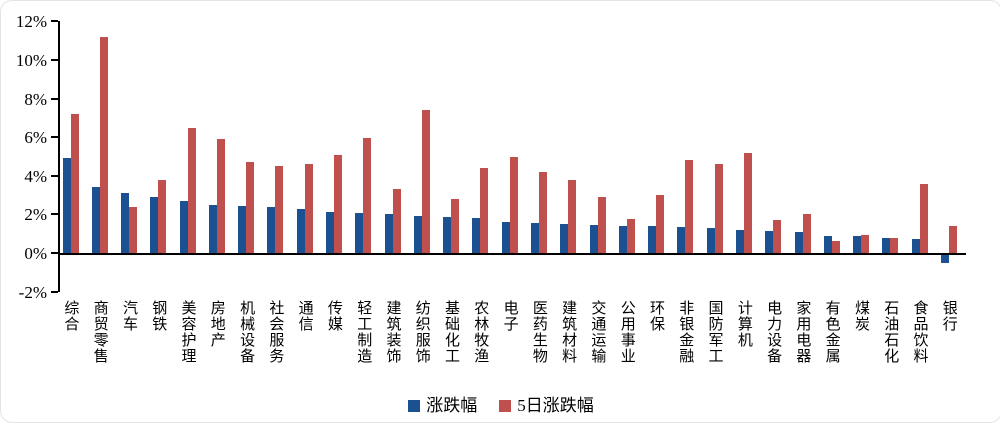  I want to click on x-axis-label: 公用事业, so click(626, 332).